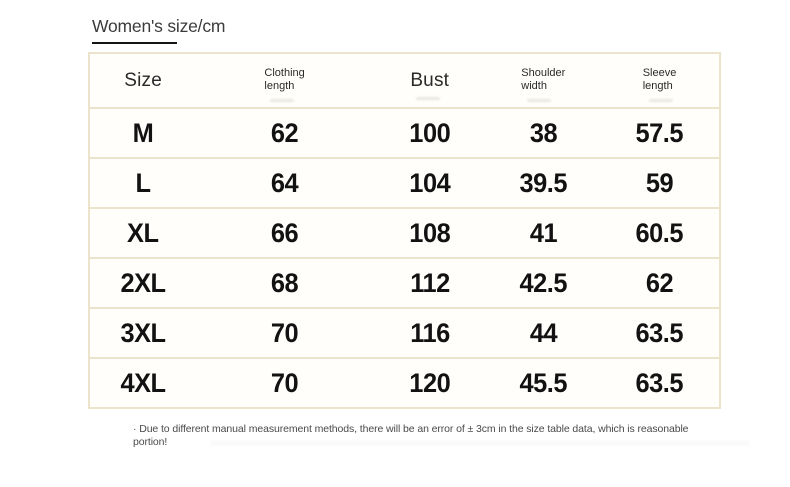 This screenshot has height=487, width=790. I want to click on column-header-shoulder-width-line1: Shoulder, so click(543, 72).